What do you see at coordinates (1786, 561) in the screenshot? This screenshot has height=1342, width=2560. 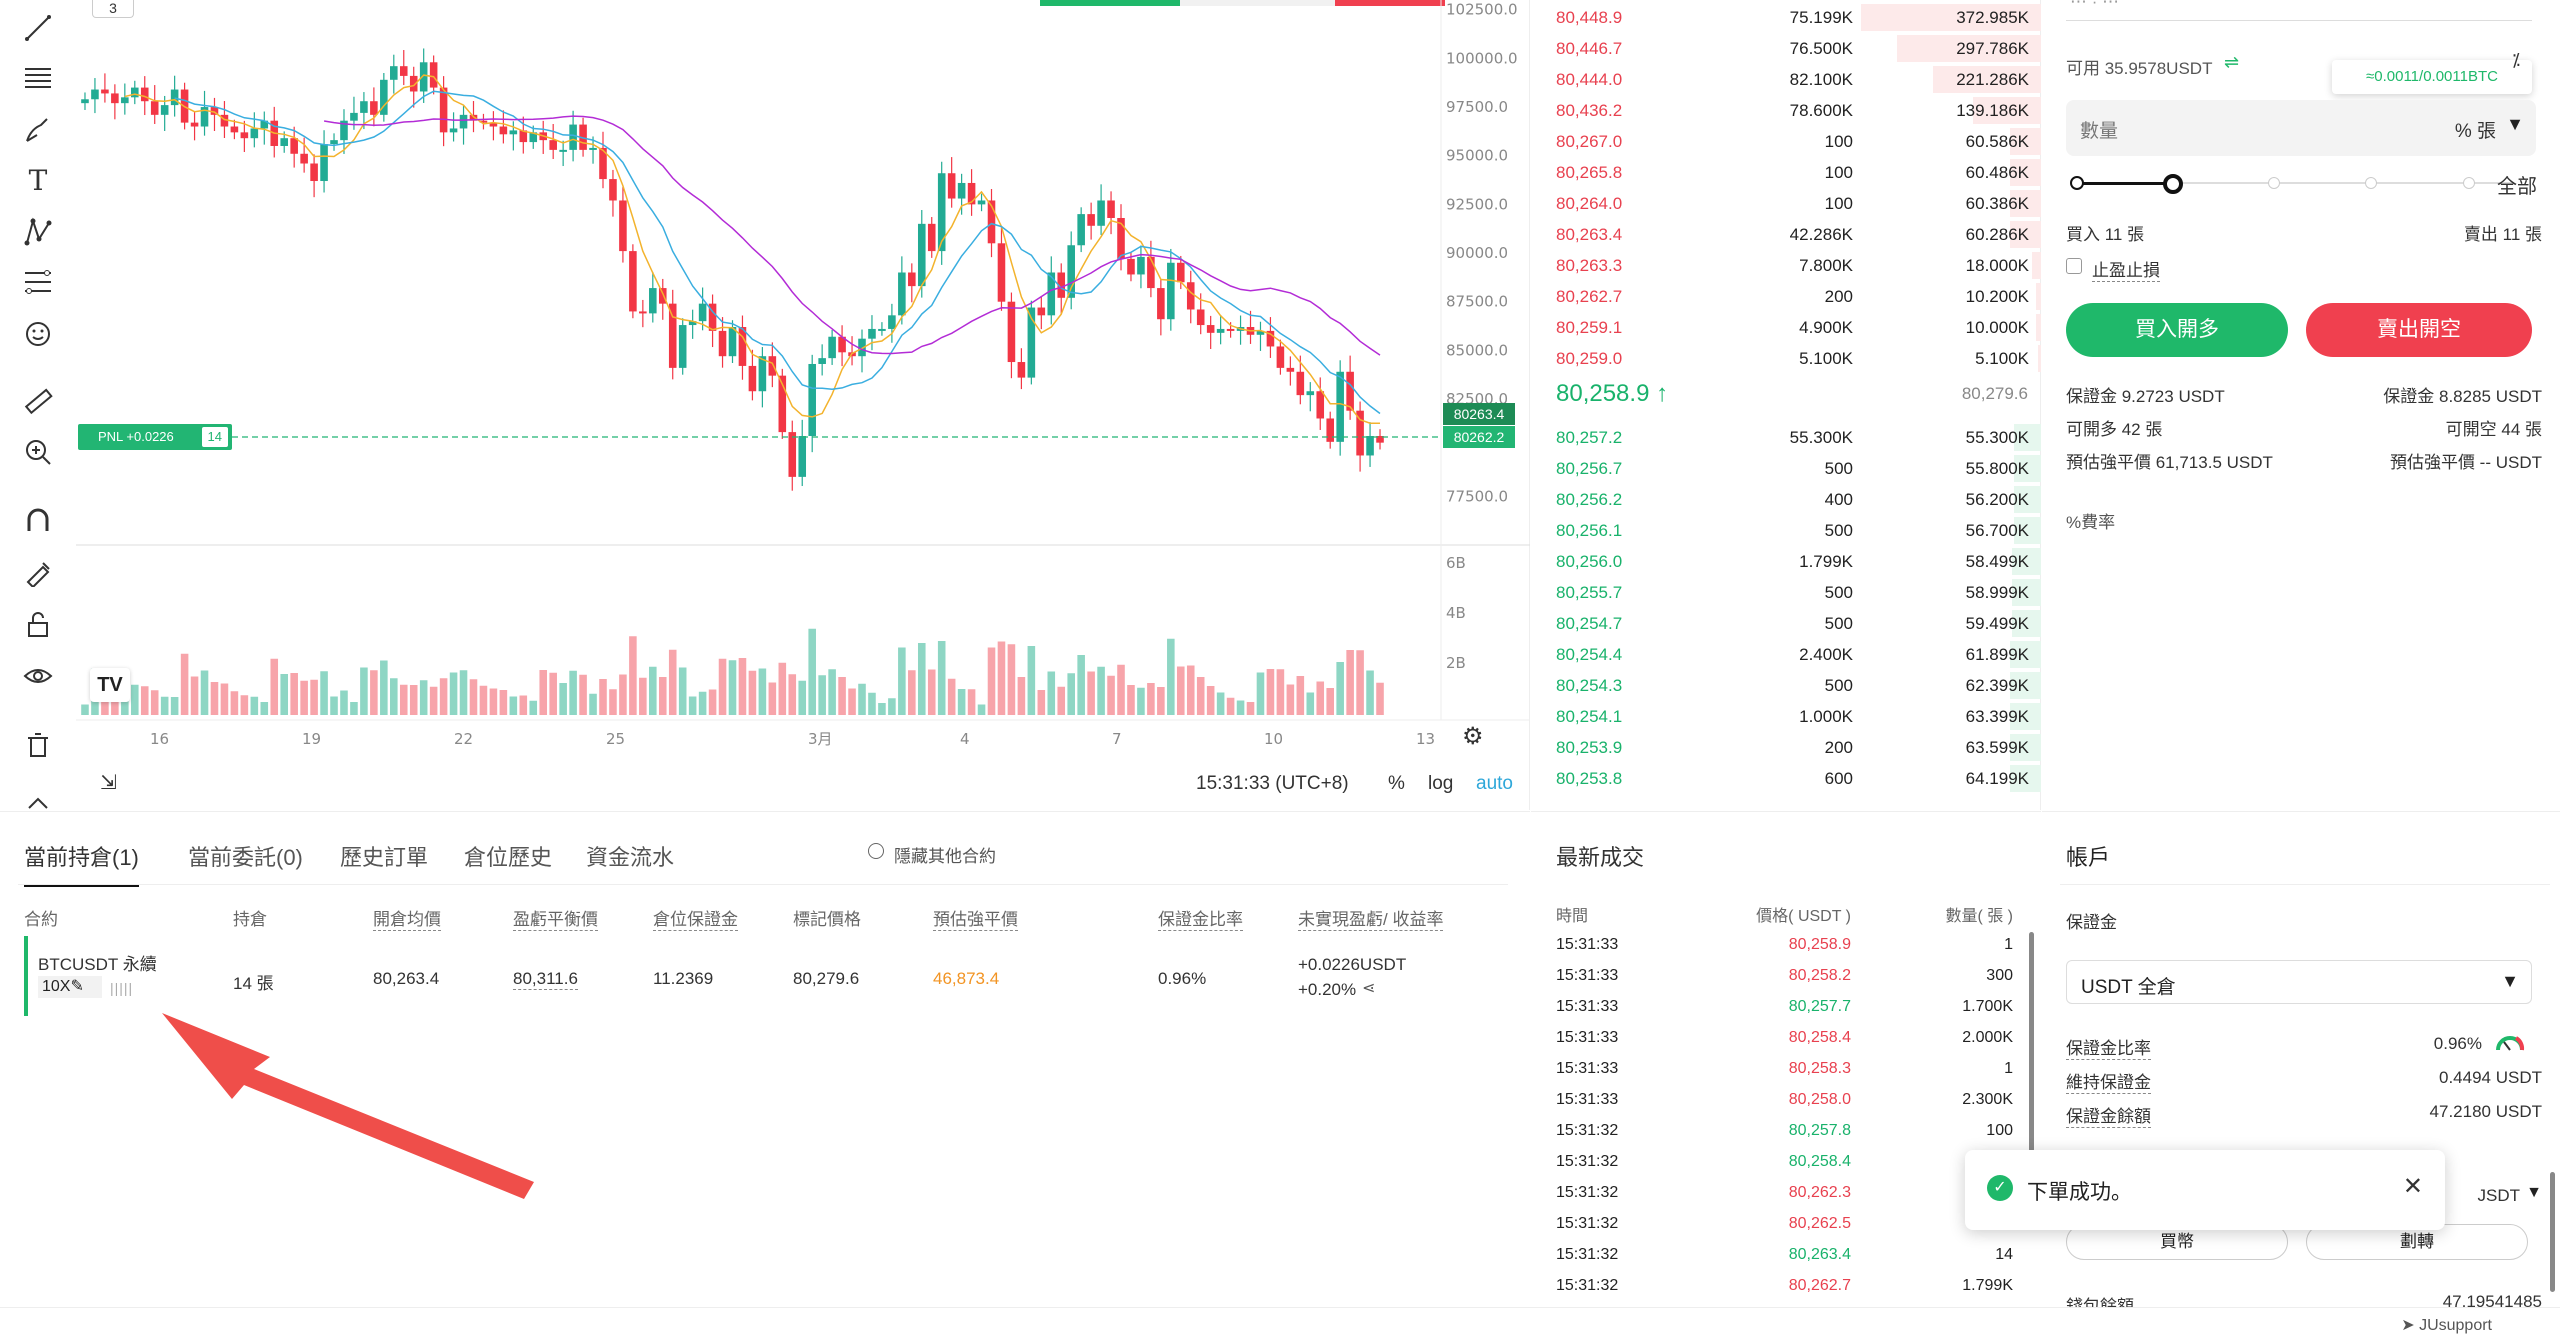 I see `orderbook-row: 80,256.0 1.799K 58.499K` at bounding box center [1786, 561].